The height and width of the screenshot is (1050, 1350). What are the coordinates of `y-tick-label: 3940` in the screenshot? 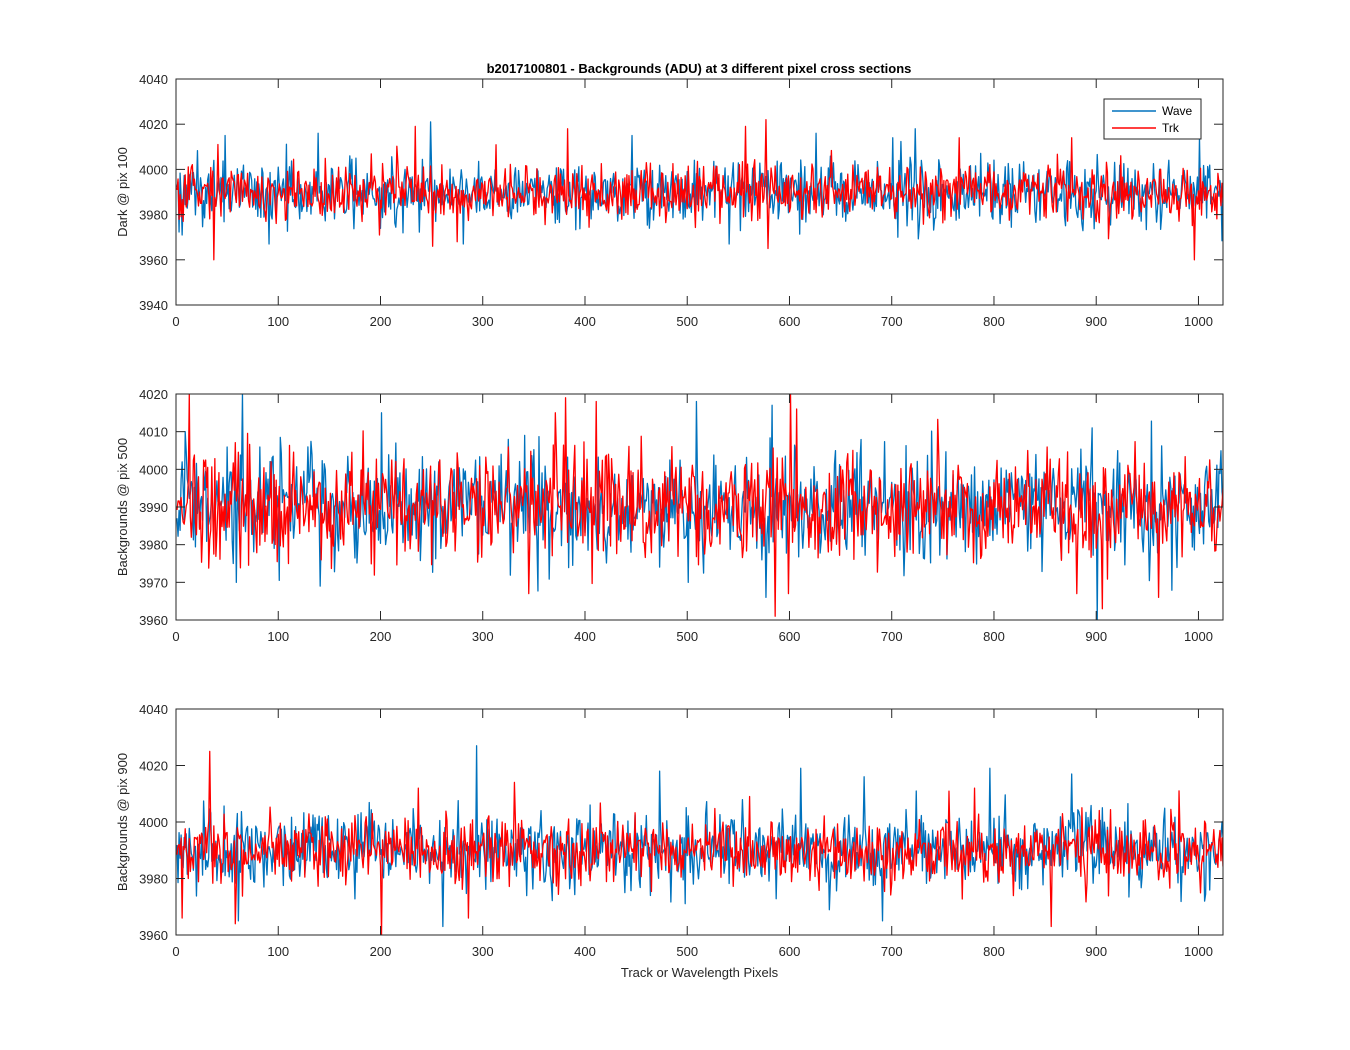 It's located at (153, 305).